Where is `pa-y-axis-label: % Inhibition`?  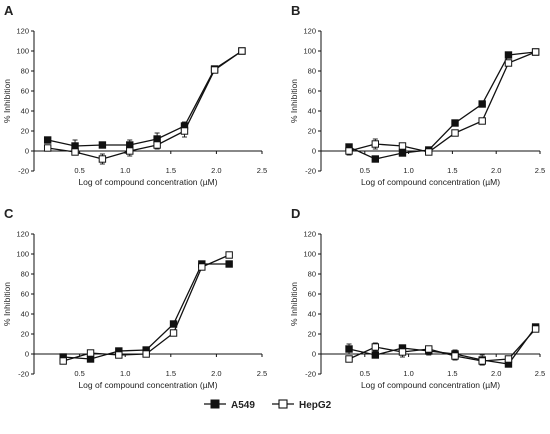 pa-y-axis-label: % Inhibition is located at coordinates (7, 101).